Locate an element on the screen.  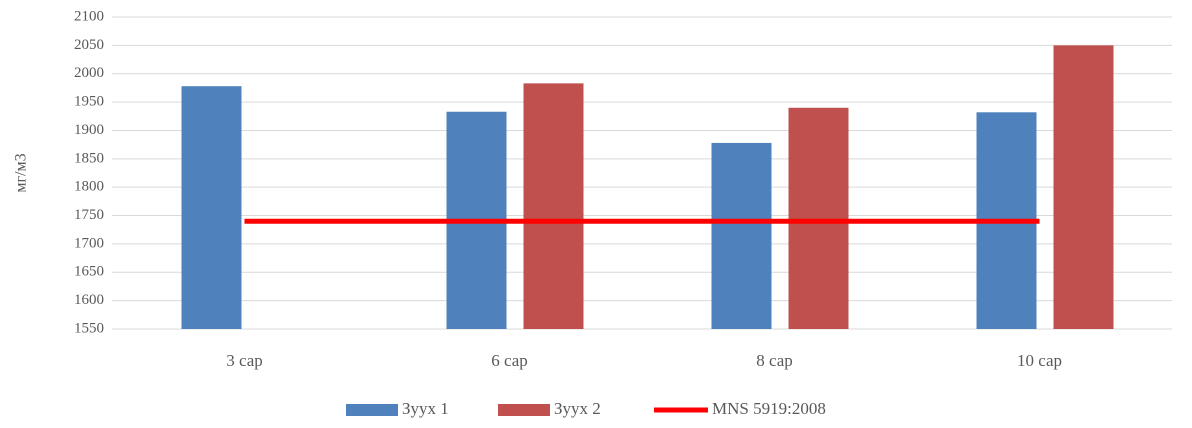
y-tick-label: 1700 is located at coordinates (89, 243).